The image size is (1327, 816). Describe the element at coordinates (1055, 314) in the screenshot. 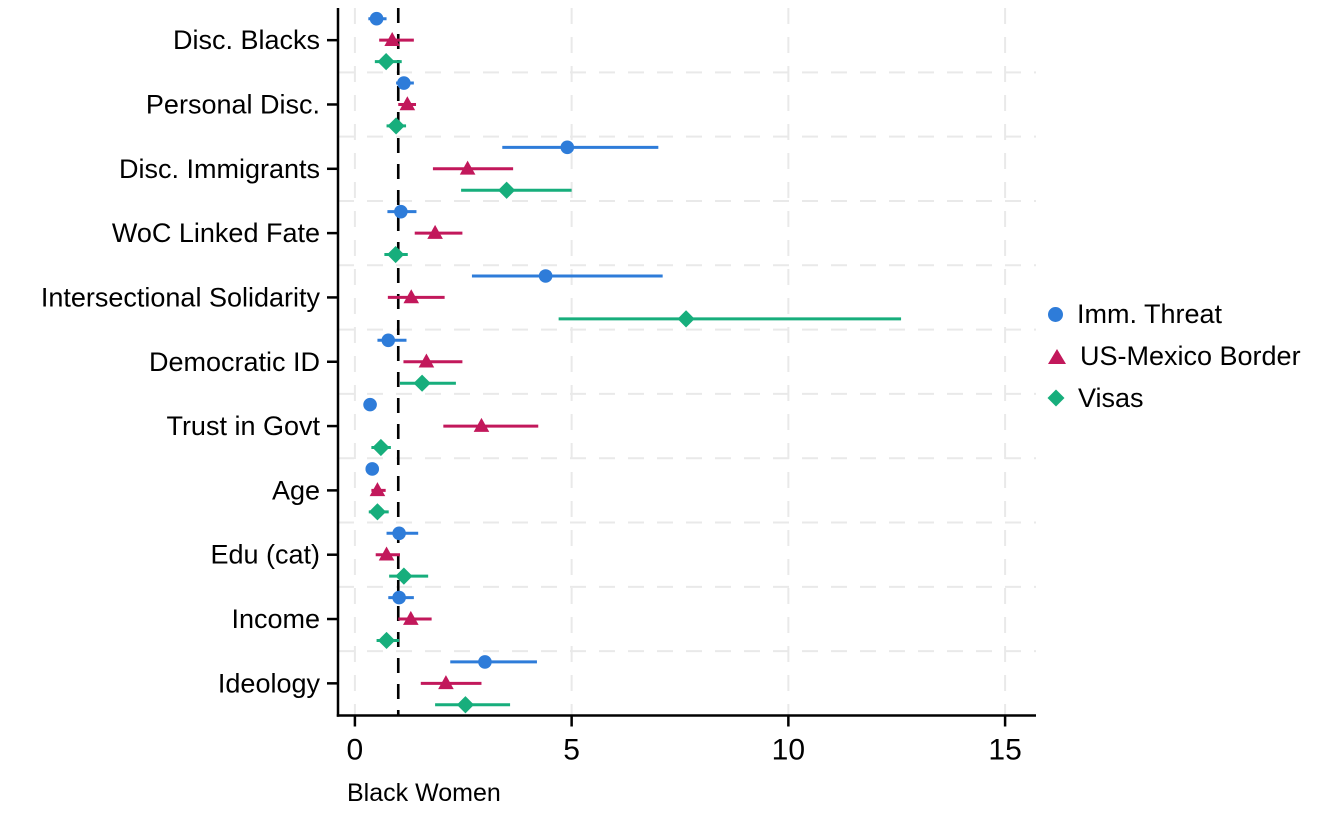

I see `legend-circle-marker-icon` at that location.